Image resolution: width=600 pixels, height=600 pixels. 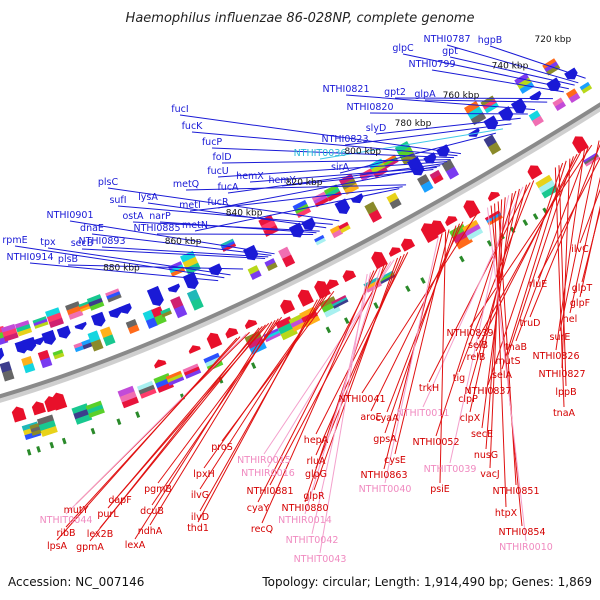 What do you see at coordinates (385, 489) in the screenshot?
I see `gene-label-nthit0040: NTHIT0040` at bounding box center [385, 489].